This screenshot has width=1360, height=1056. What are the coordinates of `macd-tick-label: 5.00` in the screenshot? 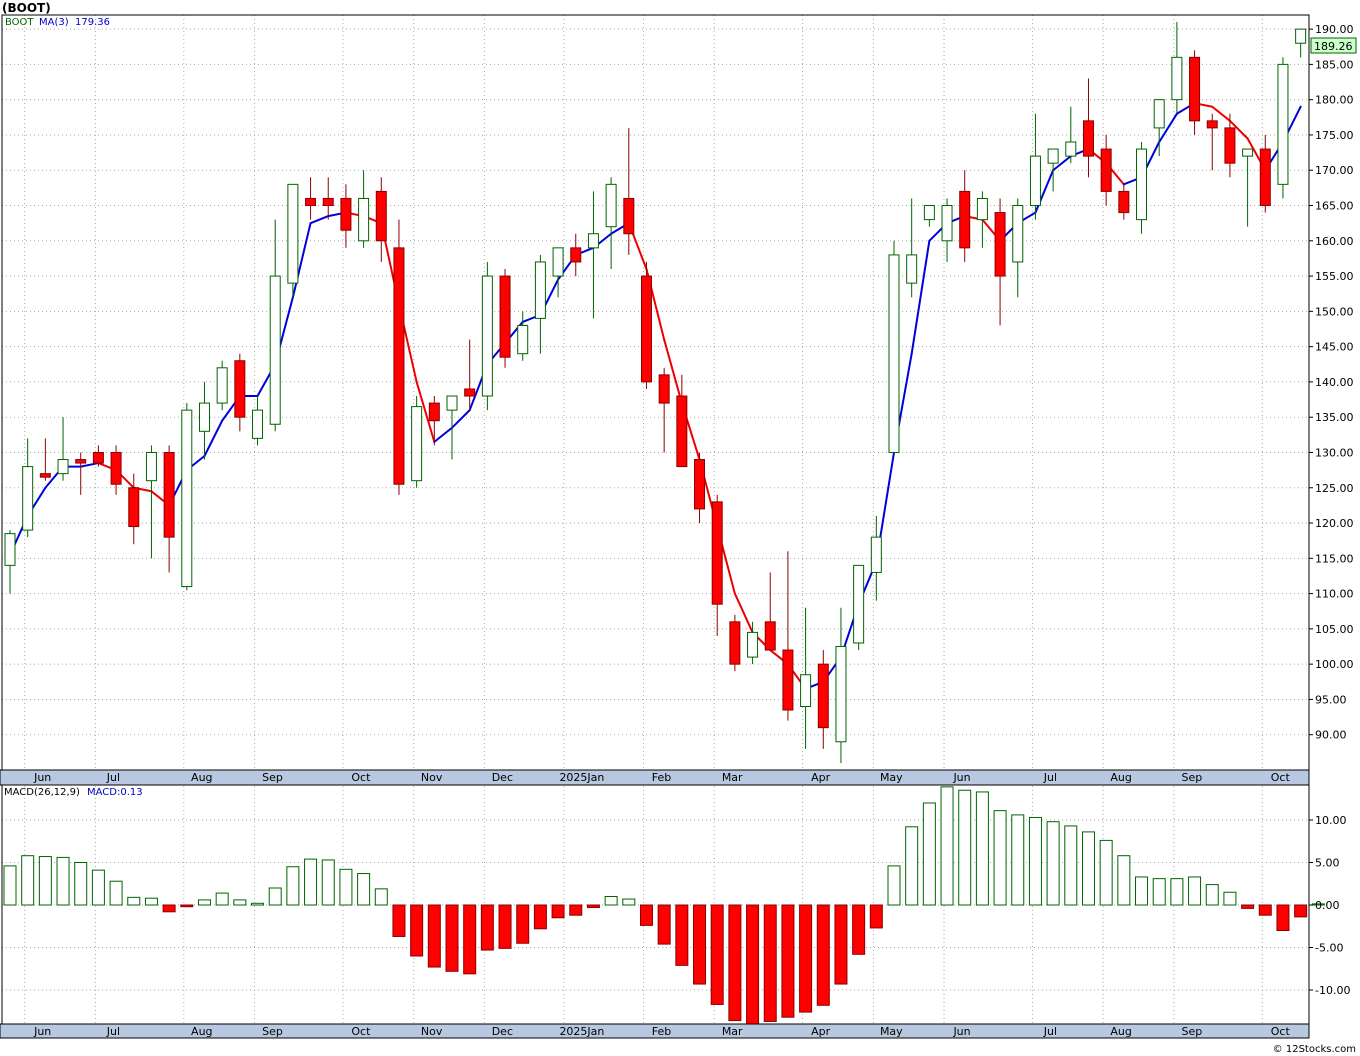 It's located at (1327, 863).